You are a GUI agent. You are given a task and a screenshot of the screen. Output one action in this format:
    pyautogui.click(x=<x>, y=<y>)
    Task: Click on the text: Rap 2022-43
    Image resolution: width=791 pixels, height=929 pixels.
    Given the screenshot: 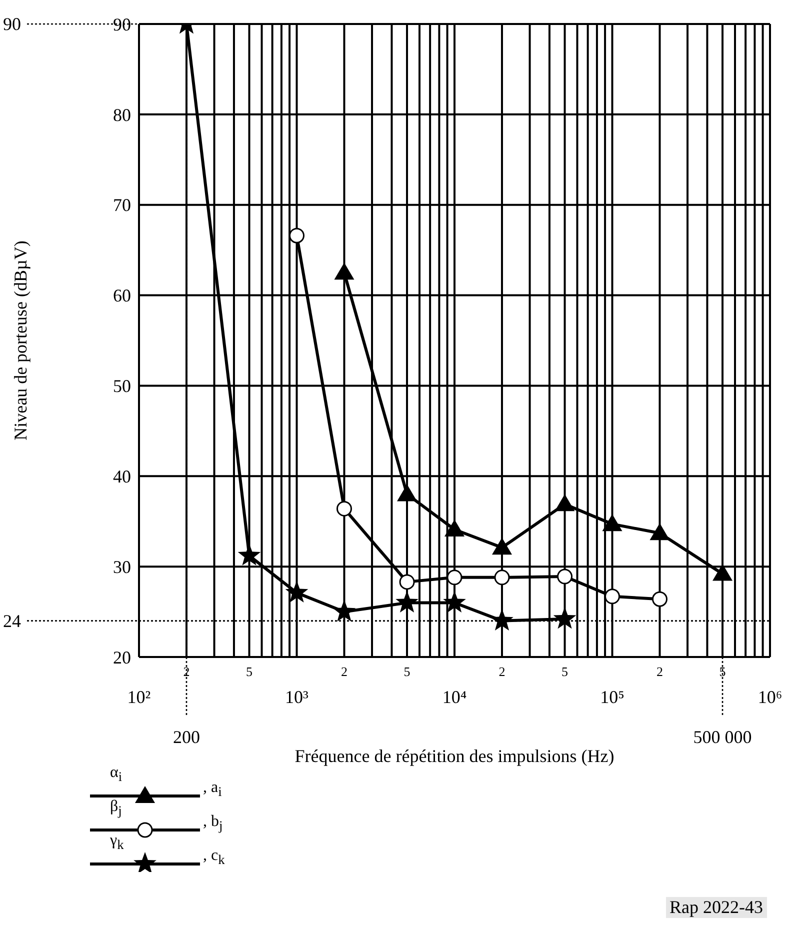 What is the action you would take?
    pyautogui.click(x=716, y=907)
    